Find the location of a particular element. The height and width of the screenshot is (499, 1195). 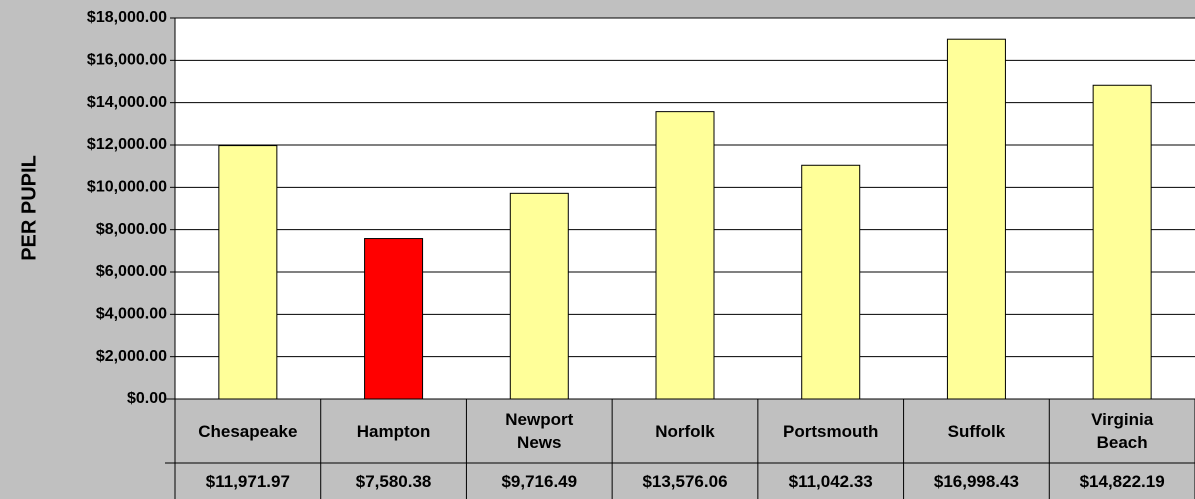

category-label: Hampton is located at coordinates (394, 431).